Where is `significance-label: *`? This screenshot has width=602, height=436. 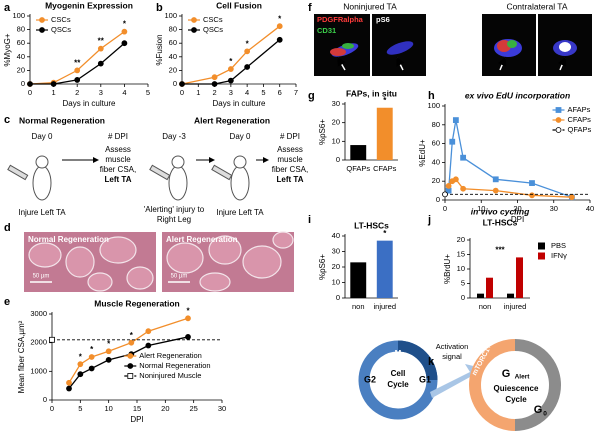 significance-label: * is located at coordinates (231, 61).